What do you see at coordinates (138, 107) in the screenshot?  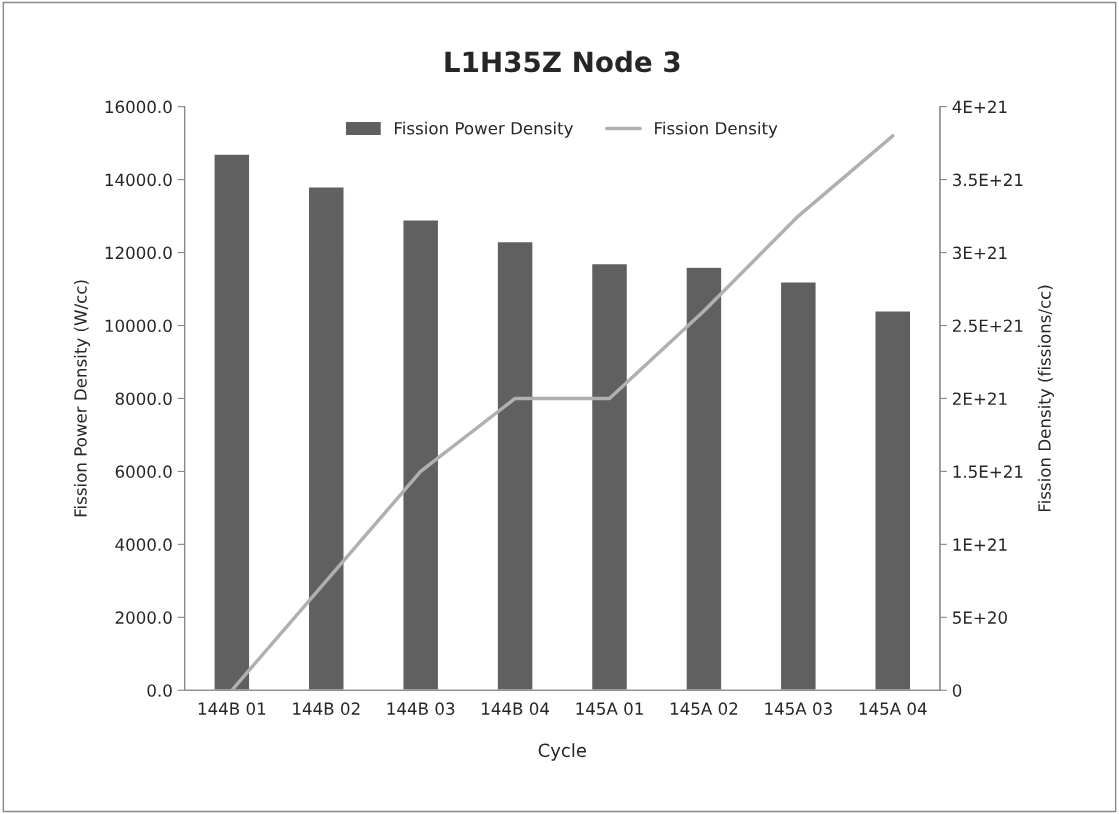 I see `y-tick-label: 16000.0` at bounding box center [138, 107].